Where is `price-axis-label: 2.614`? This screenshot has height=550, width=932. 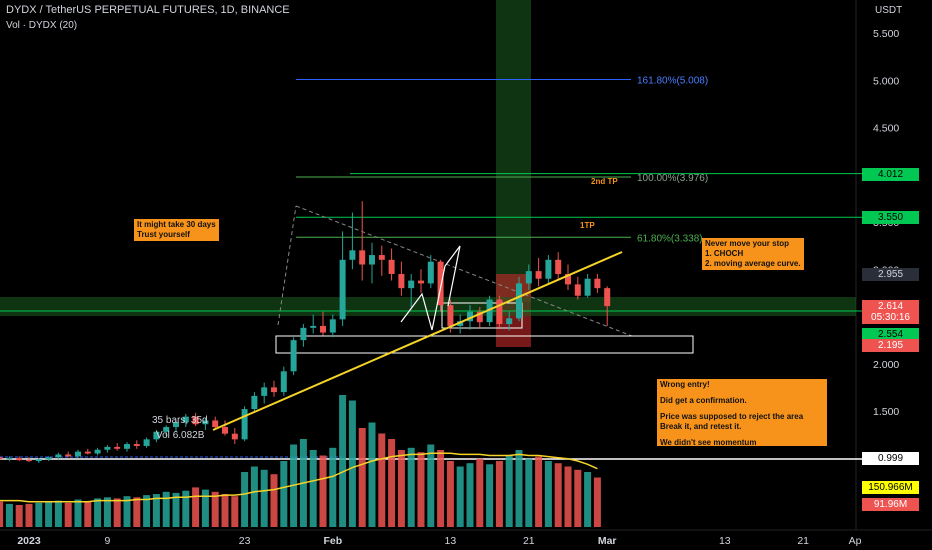
price-axis-label: 2.614 is located at coordinates (890, 306).